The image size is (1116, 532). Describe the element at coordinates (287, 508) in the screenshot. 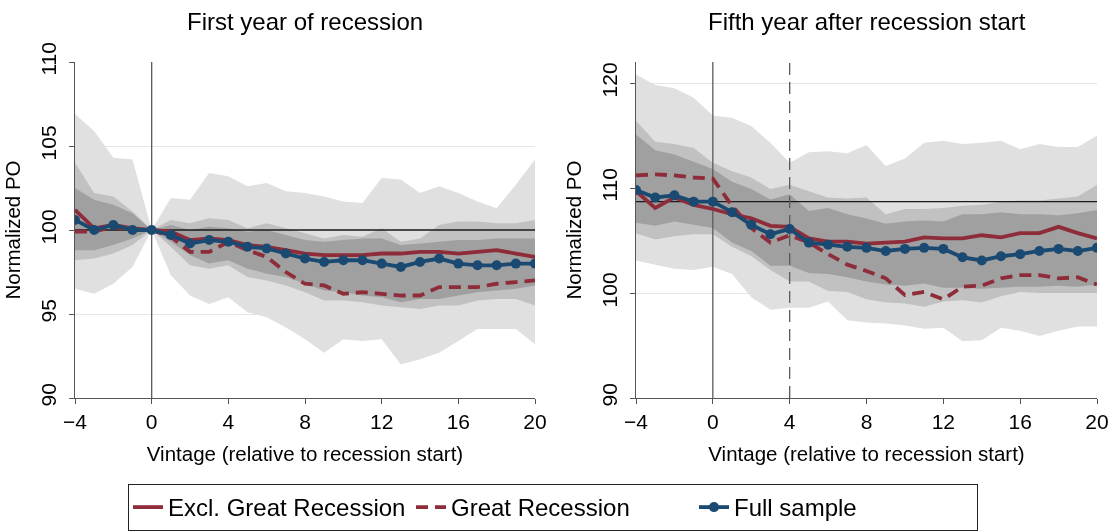

I see `legend-label: Excl. Great Recession` at that location.